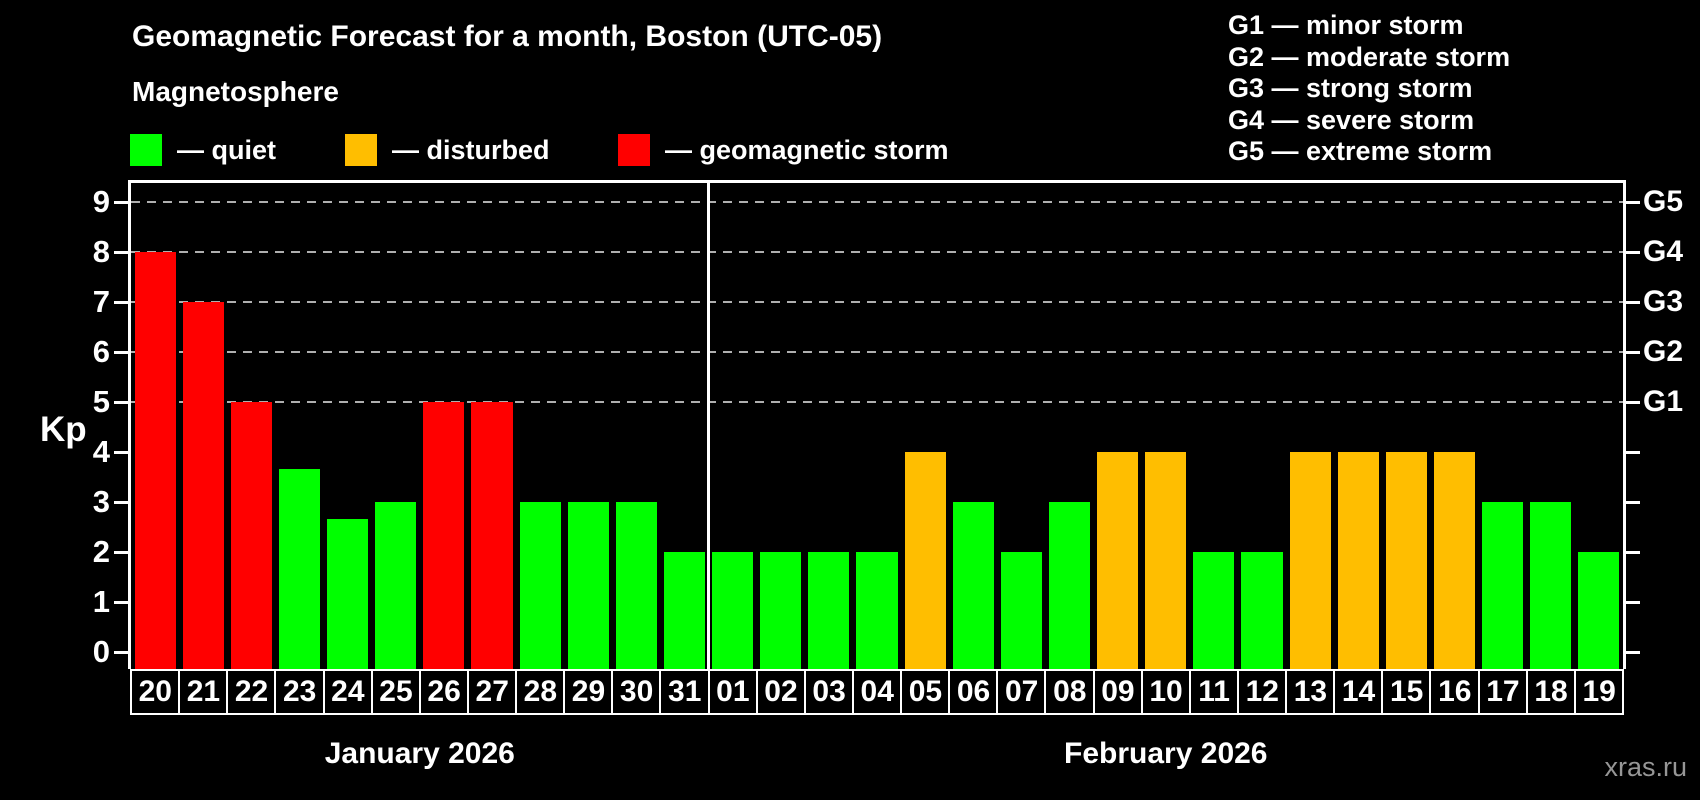  Describe the element at coordinates (709, 426) in the screenshot. I see `month-divider` at that location.